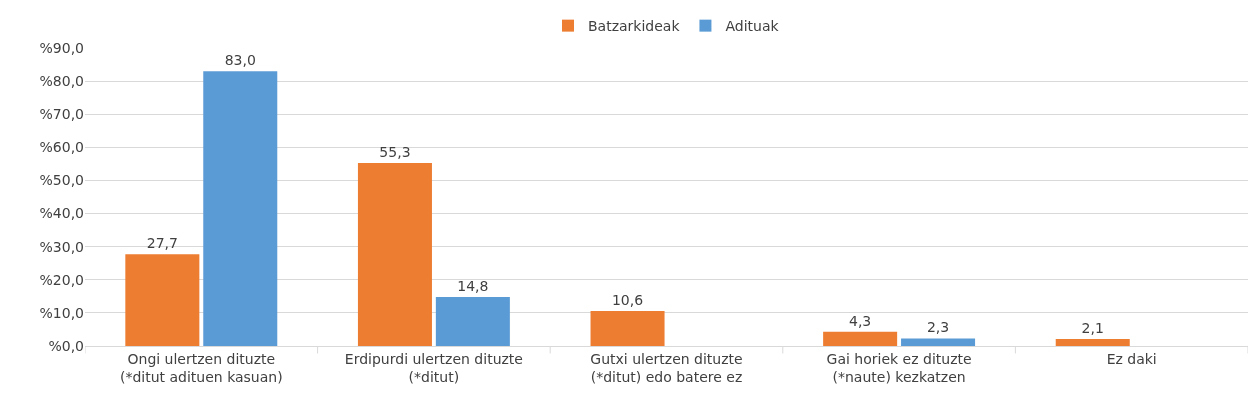 This screenshot has width=1258, height=406. Describe the element at coordinates (61, 147) in the screenshot. I see `y-tick-label: %60,0` at that location.